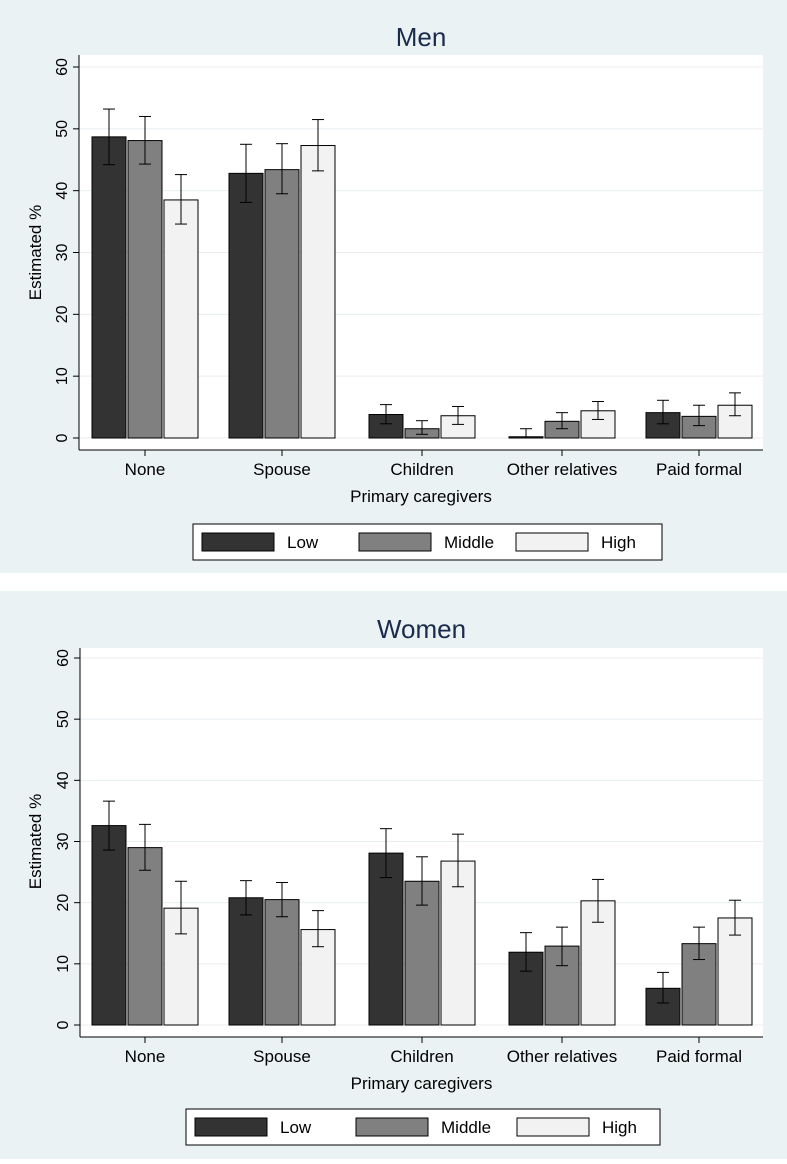  Describe the element at coordinates (386, 939) in the screenshot. I see `bar-low-children` at that location.